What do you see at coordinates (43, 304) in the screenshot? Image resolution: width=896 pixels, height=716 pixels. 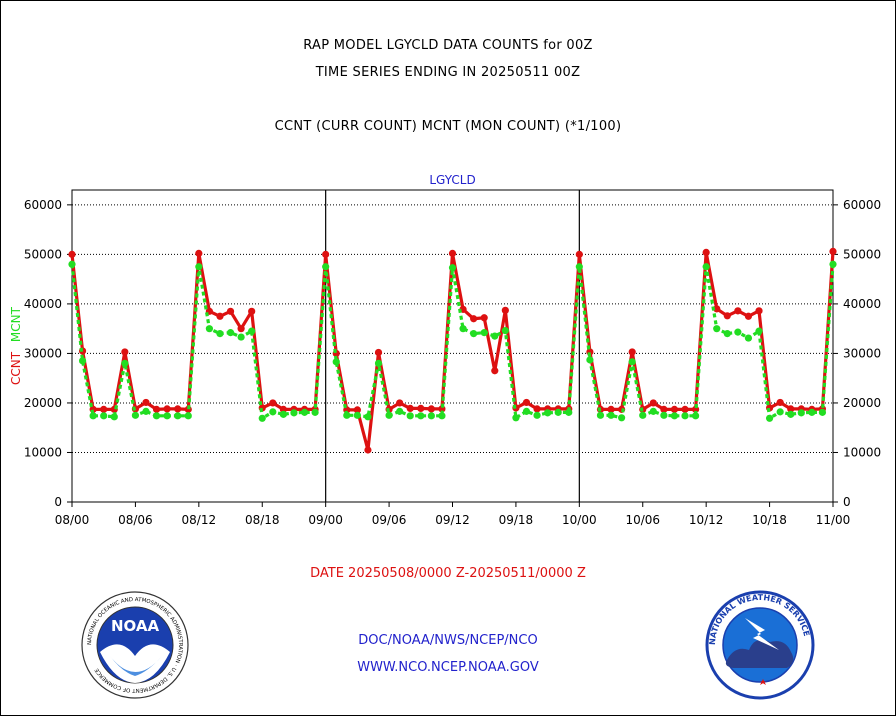 I see `y-tick-label-left: 40000` at bounding box center [43, 304].